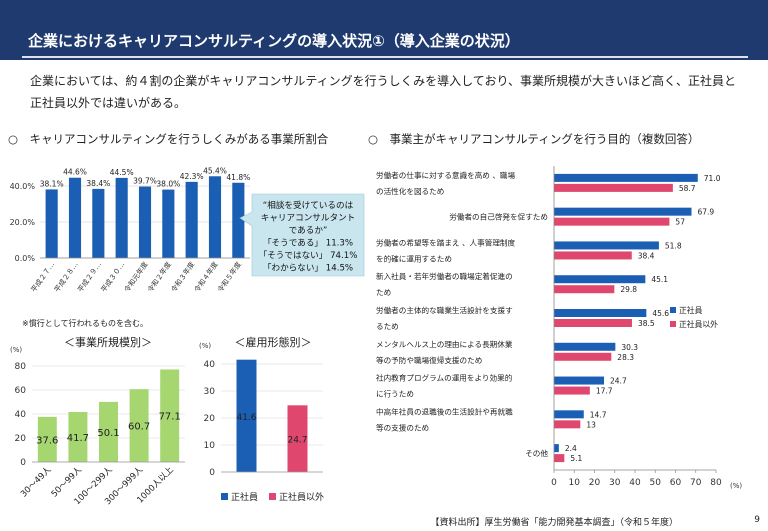 The height and width of the screenshot is (531, 768). Describe the element at coordinates (554, 523) in the screenshot. I see `source-citation: 【資料出所】厚生労働省「能力開発基本調査」（令和５年度）` at that location.